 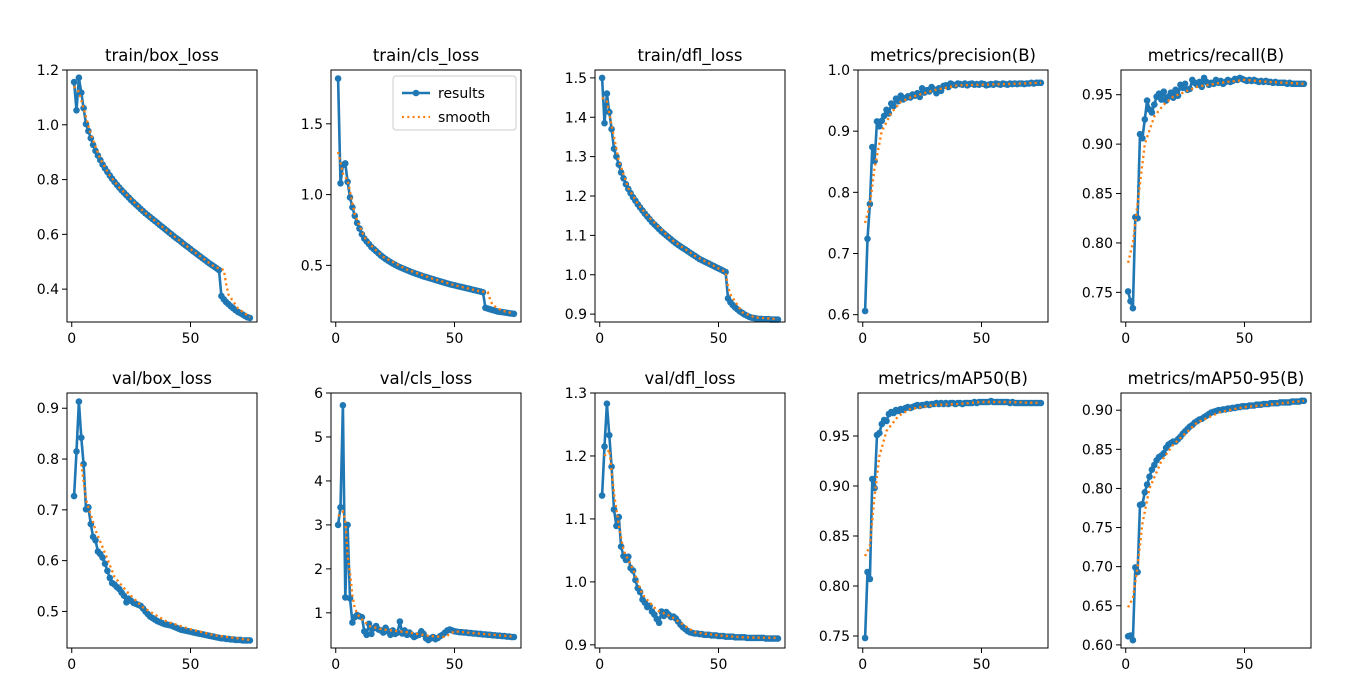 I want to click on y-tick-label: 4, so click(x=318, y=482).